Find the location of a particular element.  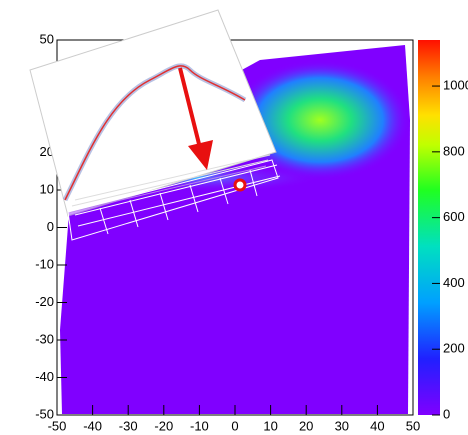

z-tick-label: 0 is located at coordinates (446, 413).